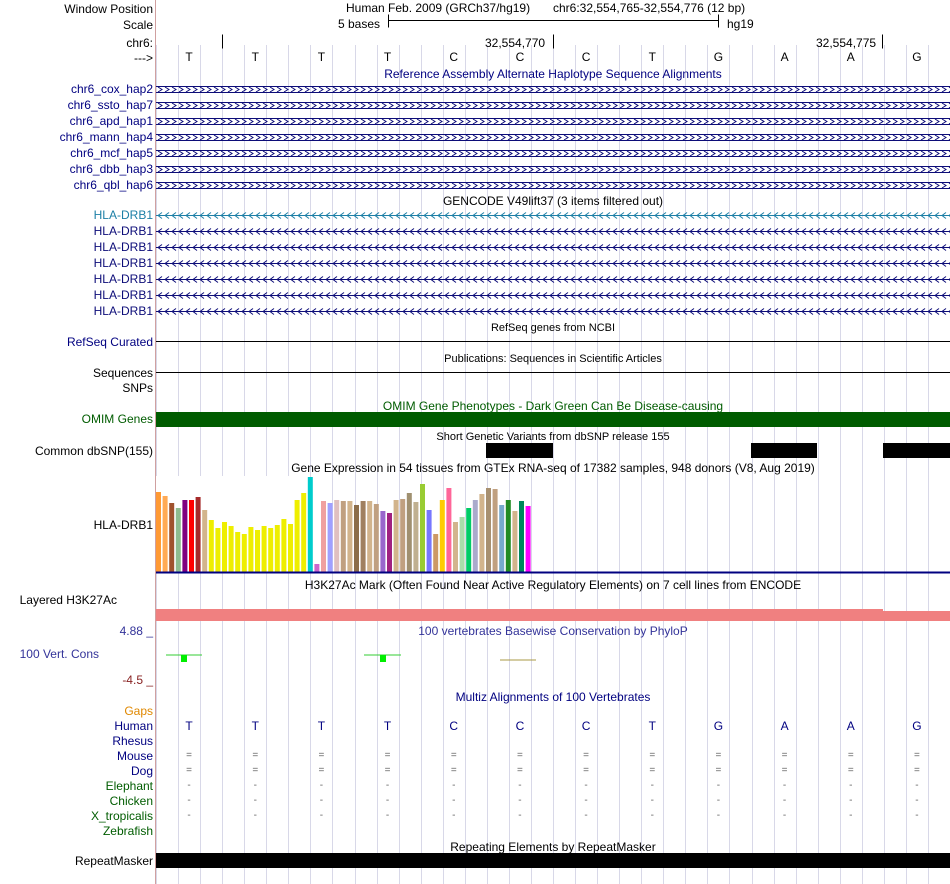  I want to click on gtex-label: HLA-DRB1, so click(123, 525).